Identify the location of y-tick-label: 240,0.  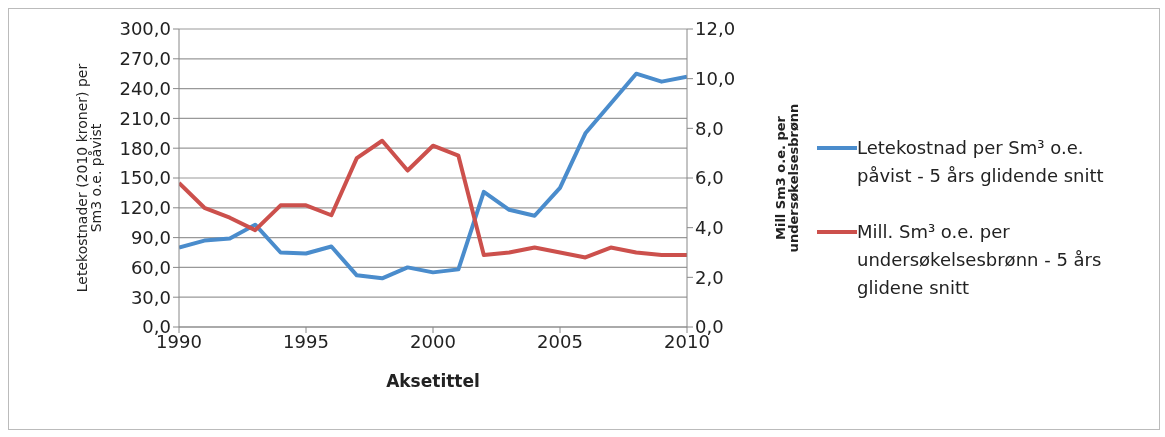
(145, 88).